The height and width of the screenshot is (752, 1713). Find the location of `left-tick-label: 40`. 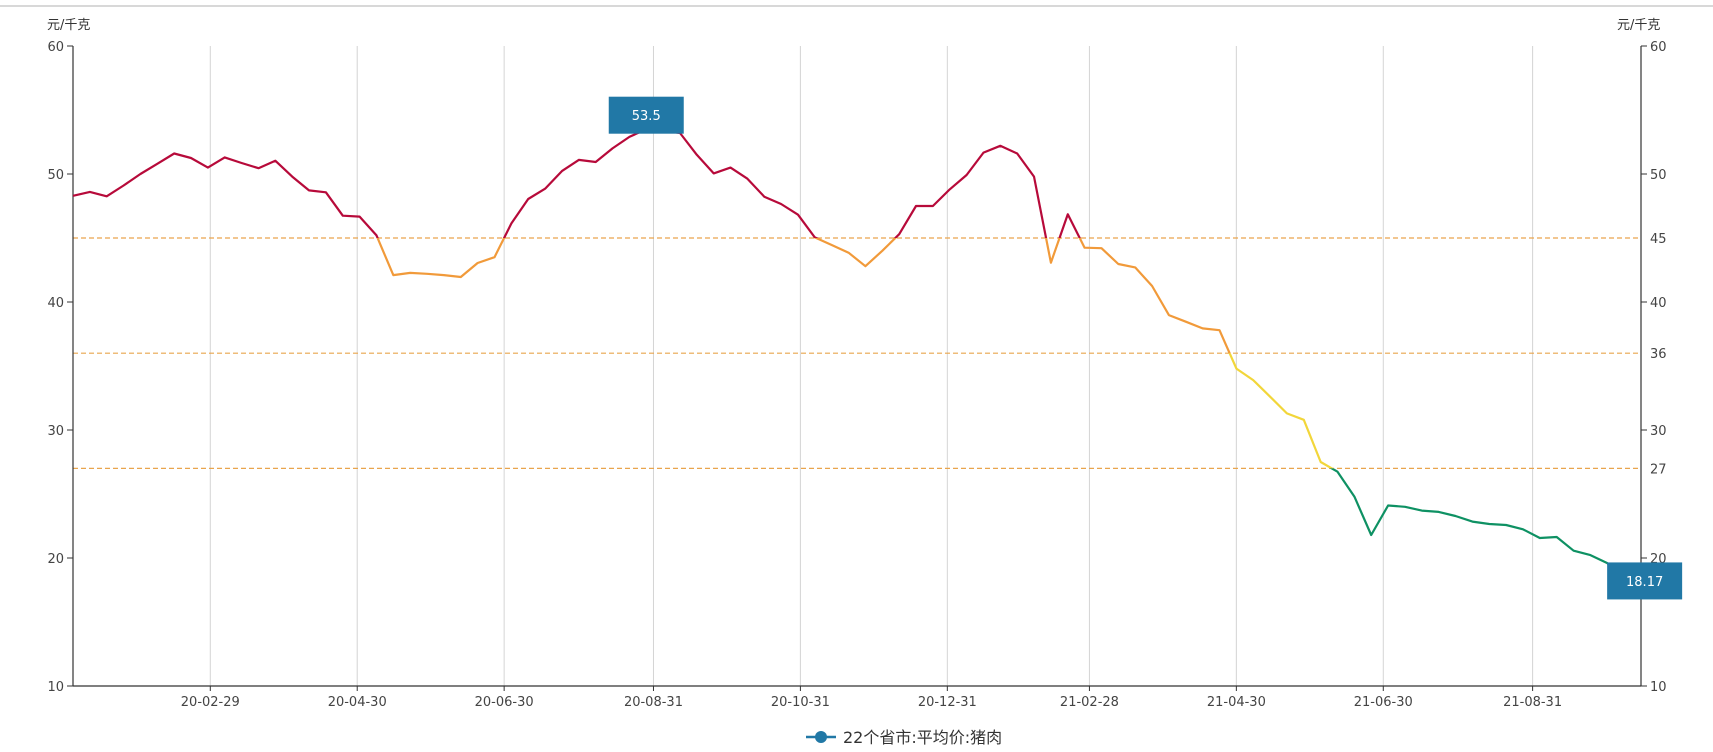

left-tick-label: 40 is located at coordinates (55, 303).